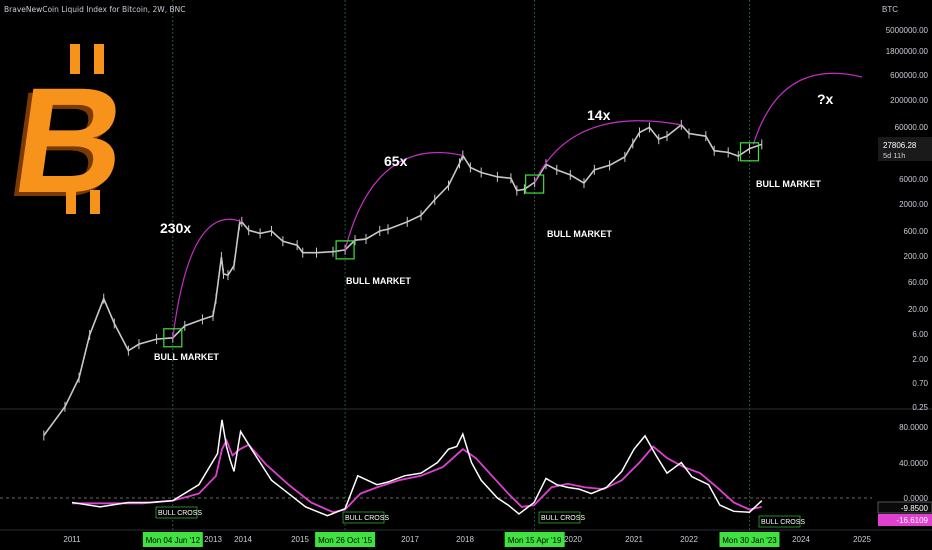 The width and height of the screenshot is (932, 550). Describe the element at coordinates (909, 100) in the screenshot. I see `price-axis-tick: 200000.00` at that location.